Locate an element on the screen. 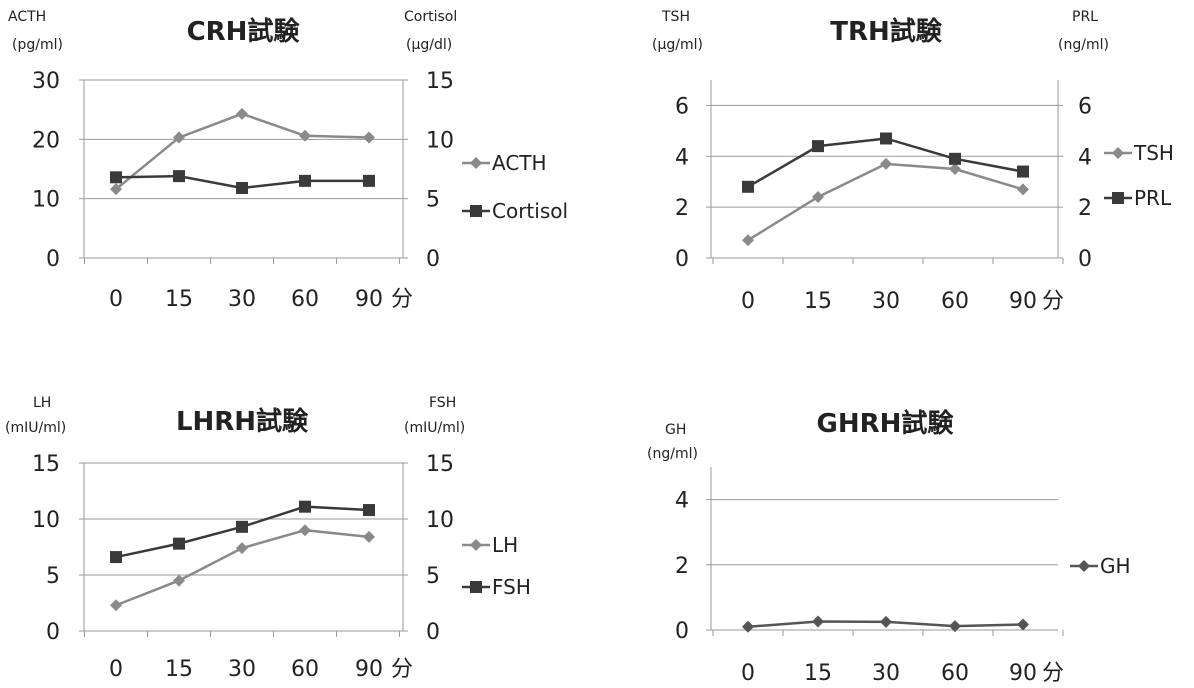 The height and width of the screenshot is (688, 1194). right-tick-label: 5 is located at coordinates (433, 200).